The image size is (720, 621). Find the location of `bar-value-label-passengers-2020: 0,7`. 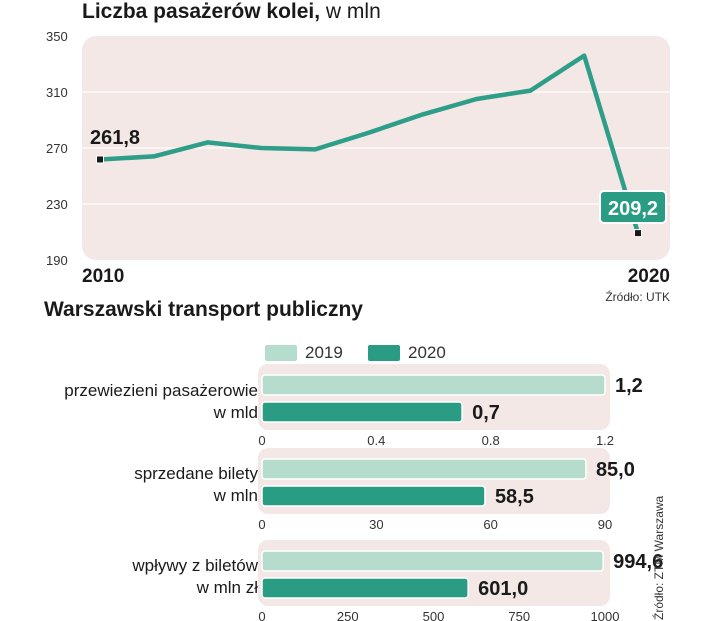

bar-value-label-passengers-2020: 0,7 is located at coordinates (486, 413).